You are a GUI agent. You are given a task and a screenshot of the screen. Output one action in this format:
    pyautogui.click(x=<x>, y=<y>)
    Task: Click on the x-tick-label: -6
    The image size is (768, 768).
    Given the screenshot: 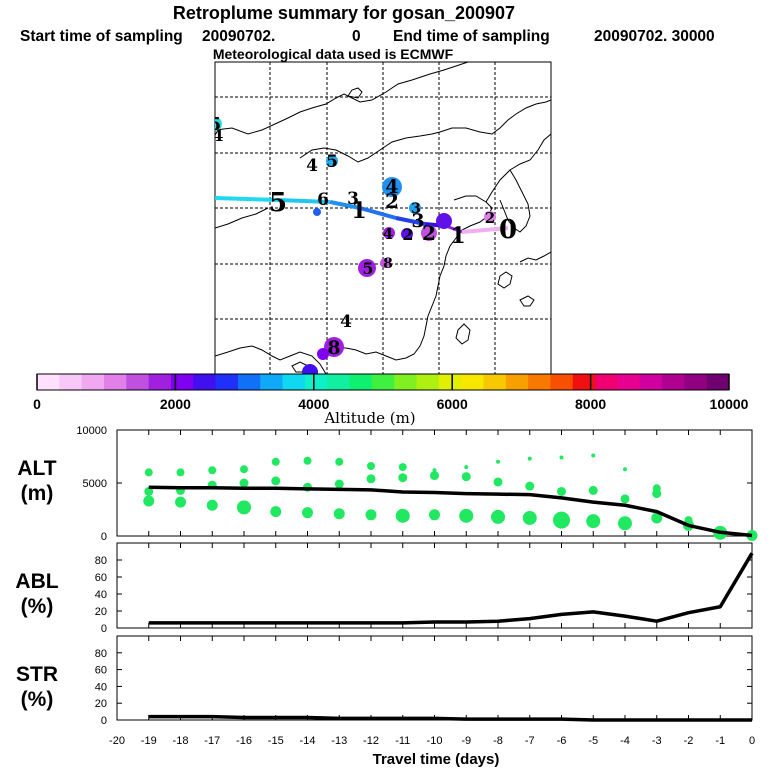 What is the action you would take?
    pyautogui.click(x=562, y=741)
    